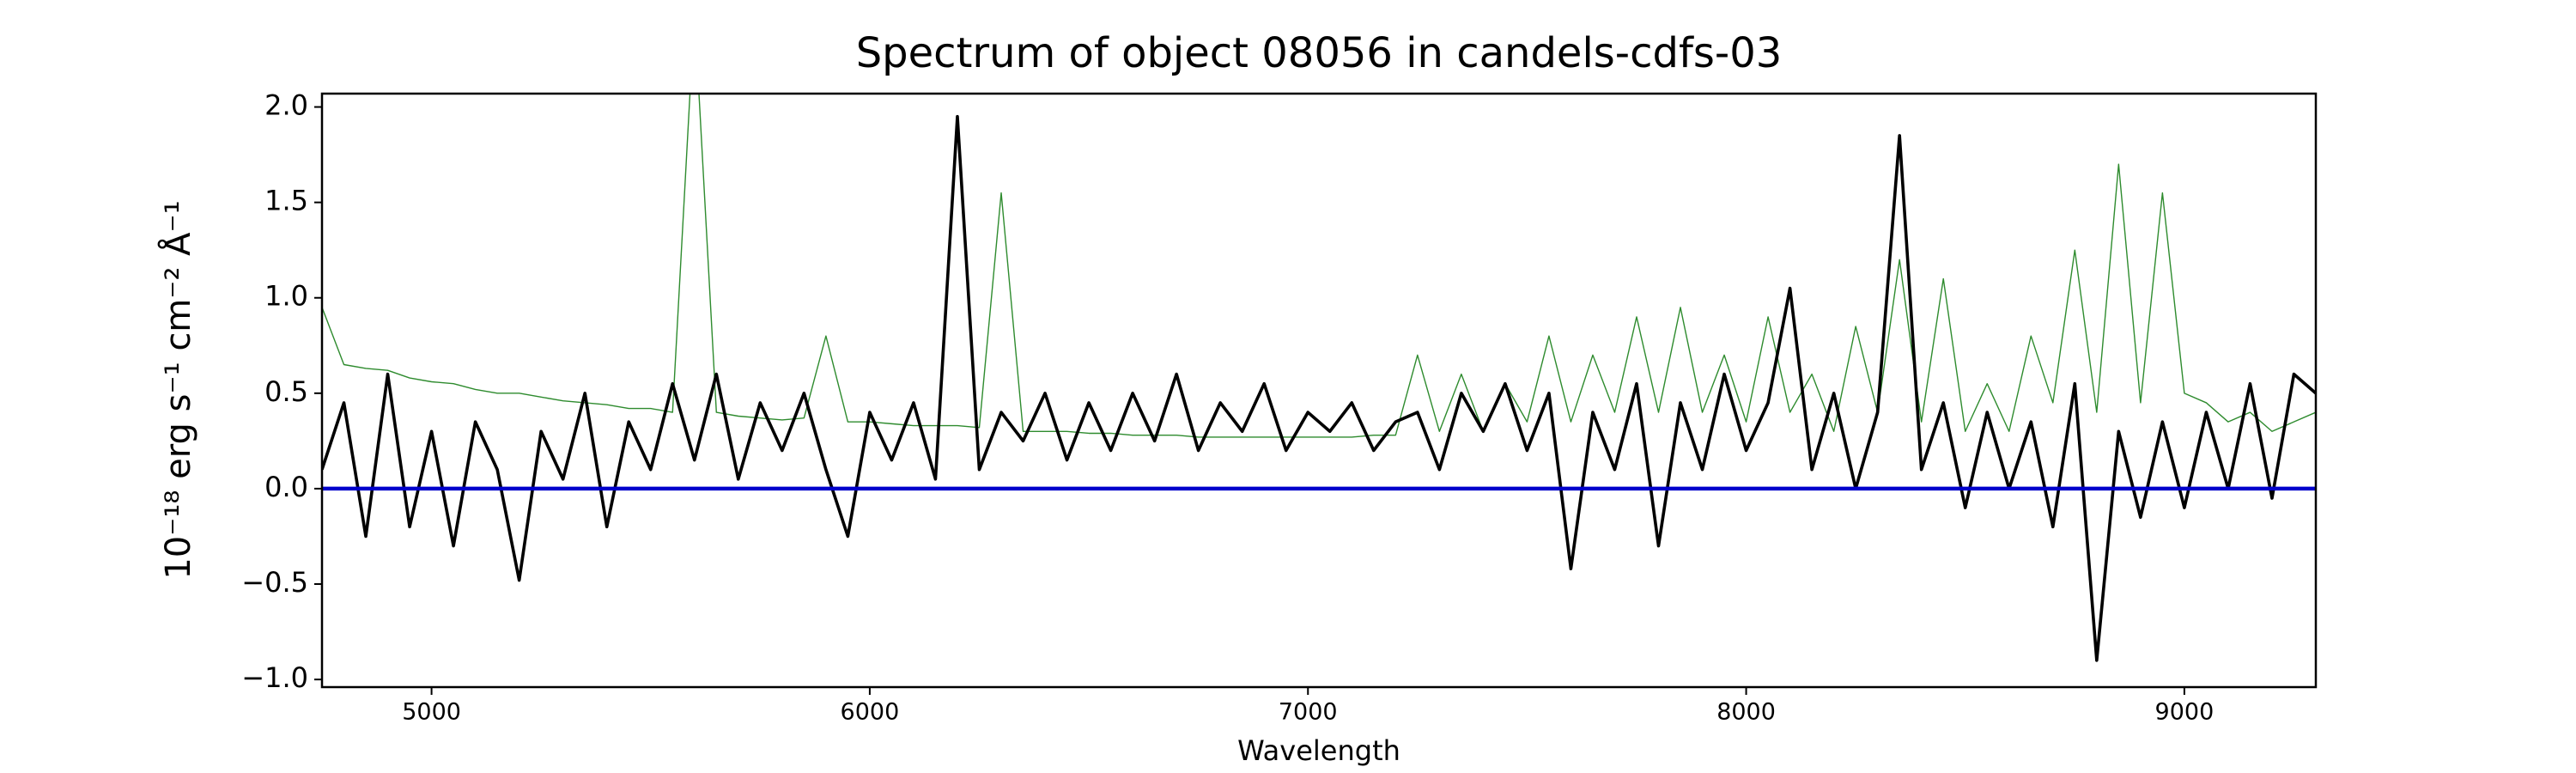 The image size is (2576, 773). What do you see at coordinates (274, 582) in the screenshot?
I see `y-tick-label: −0.5` at bounding box center [274, 582].